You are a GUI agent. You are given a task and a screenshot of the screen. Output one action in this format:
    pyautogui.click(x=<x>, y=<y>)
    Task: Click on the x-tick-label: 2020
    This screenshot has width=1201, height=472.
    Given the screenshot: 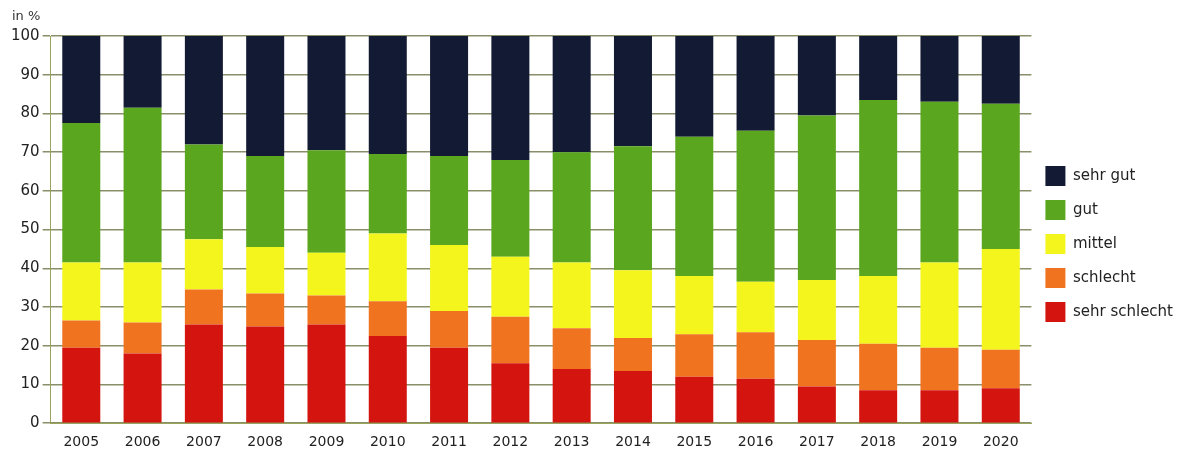 What is the action you would take?
    pyautogui.click(x=1000, y=441)
    